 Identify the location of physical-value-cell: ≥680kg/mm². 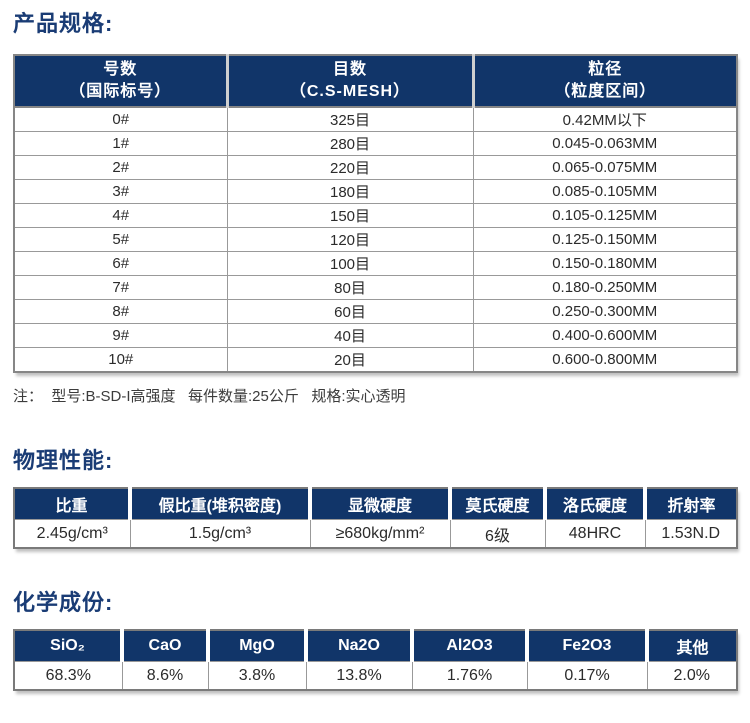
(380, 534).